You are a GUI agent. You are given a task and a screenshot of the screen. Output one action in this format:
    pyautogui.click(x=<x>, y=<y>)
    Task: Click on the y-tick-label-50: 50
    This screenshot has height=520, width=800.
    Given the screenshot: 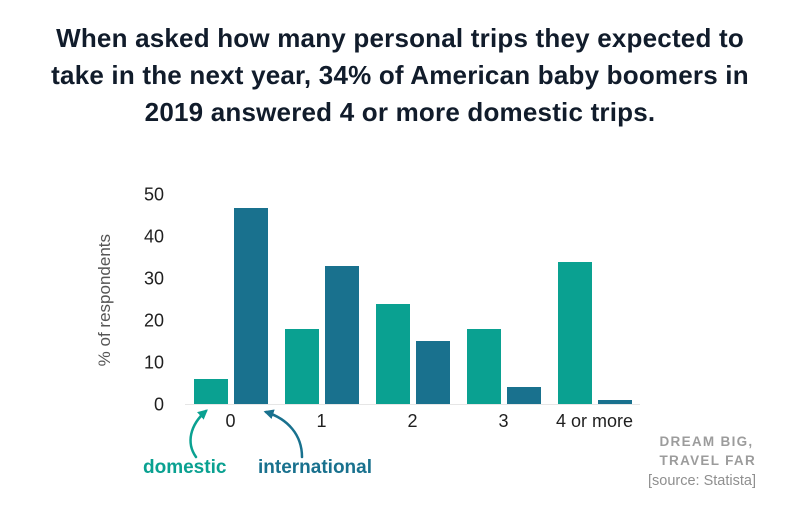 What is the action you would take?
    pyautogui.click(x=153, y=194)
    